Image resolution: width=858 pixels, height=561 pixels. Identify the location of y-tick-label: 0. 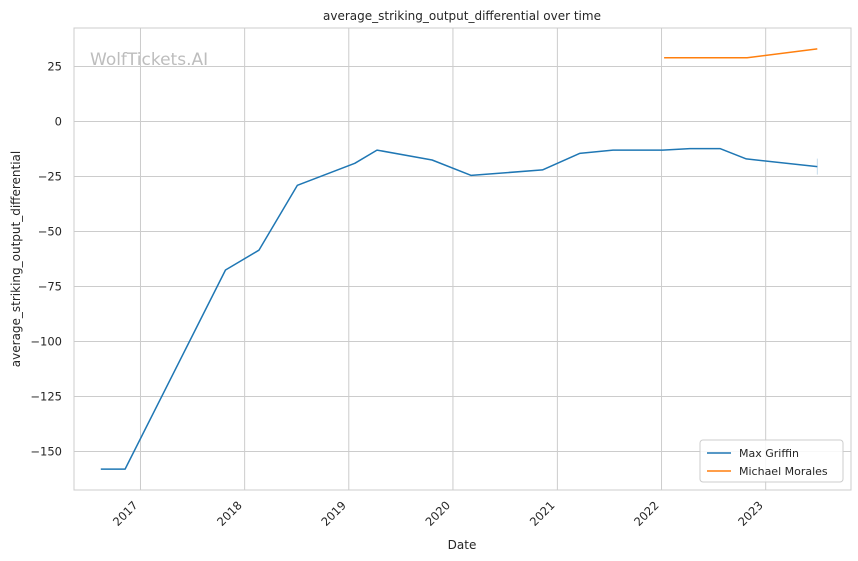
(58, 122).